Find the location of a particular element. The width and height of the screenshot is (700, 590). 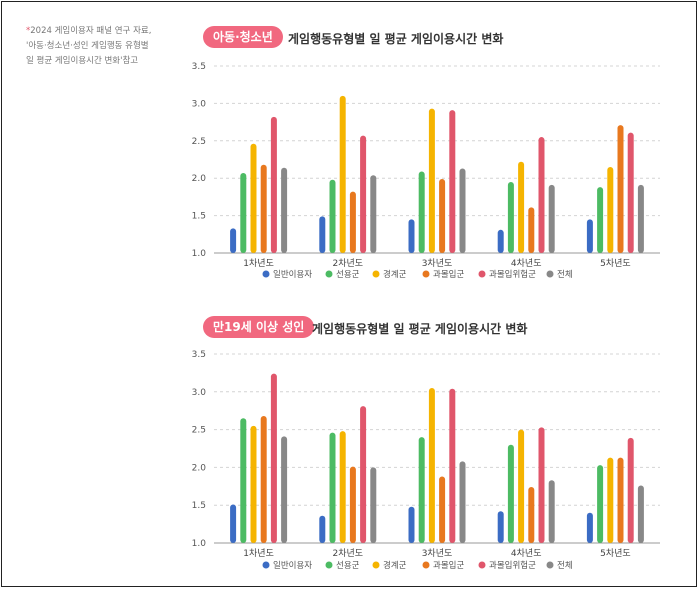

chart-1-badge: 아동·청소년 is located at coordinates (243, 37).